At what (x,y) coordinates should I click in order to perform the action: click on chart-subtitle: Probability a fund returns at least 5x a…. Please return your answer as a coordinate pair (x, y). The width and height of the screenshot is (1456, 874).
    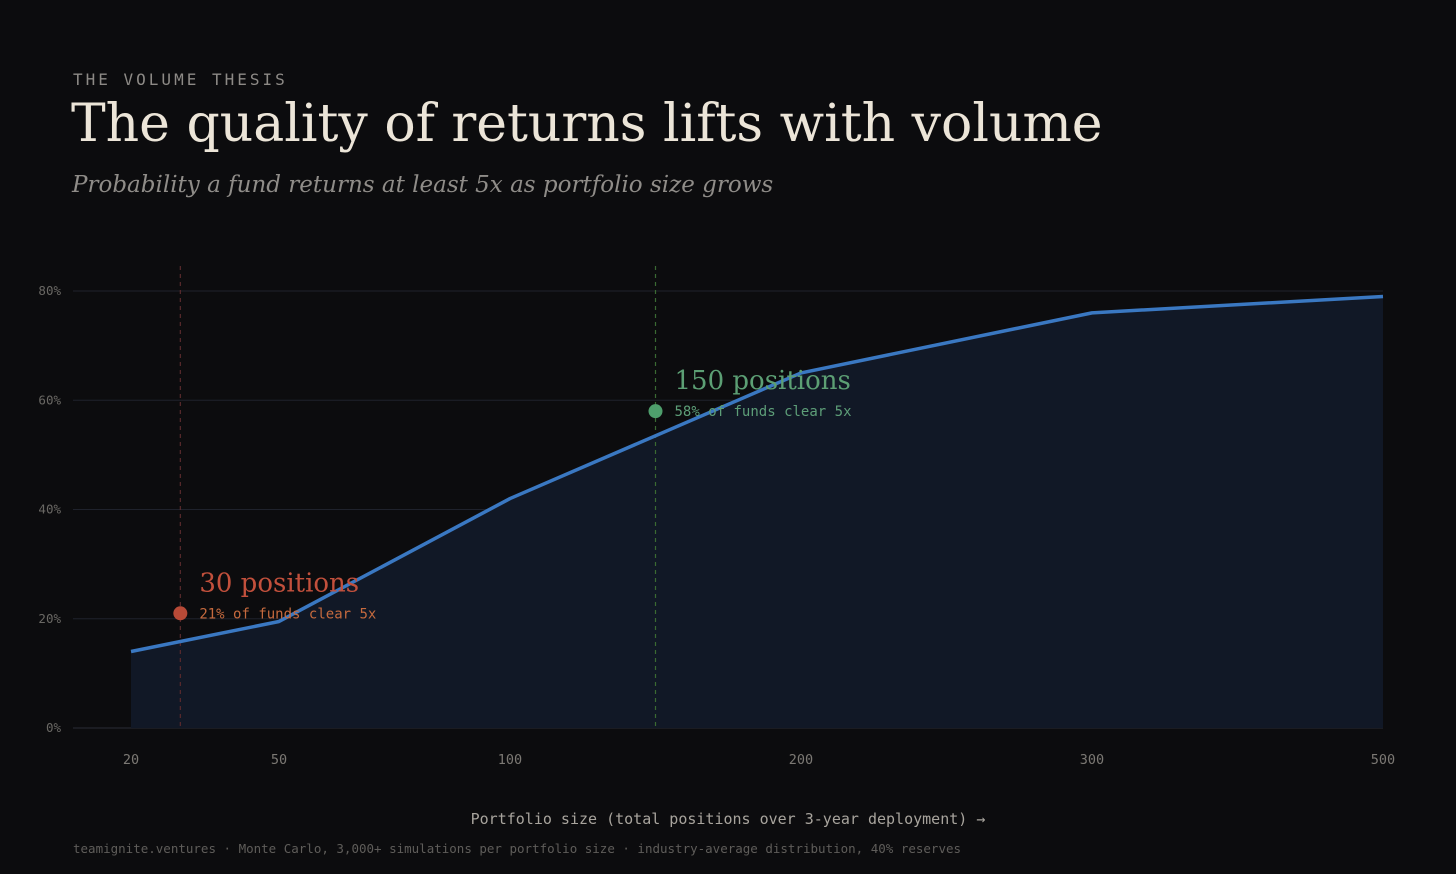
    Looking at the image, I should click on (423, 185).